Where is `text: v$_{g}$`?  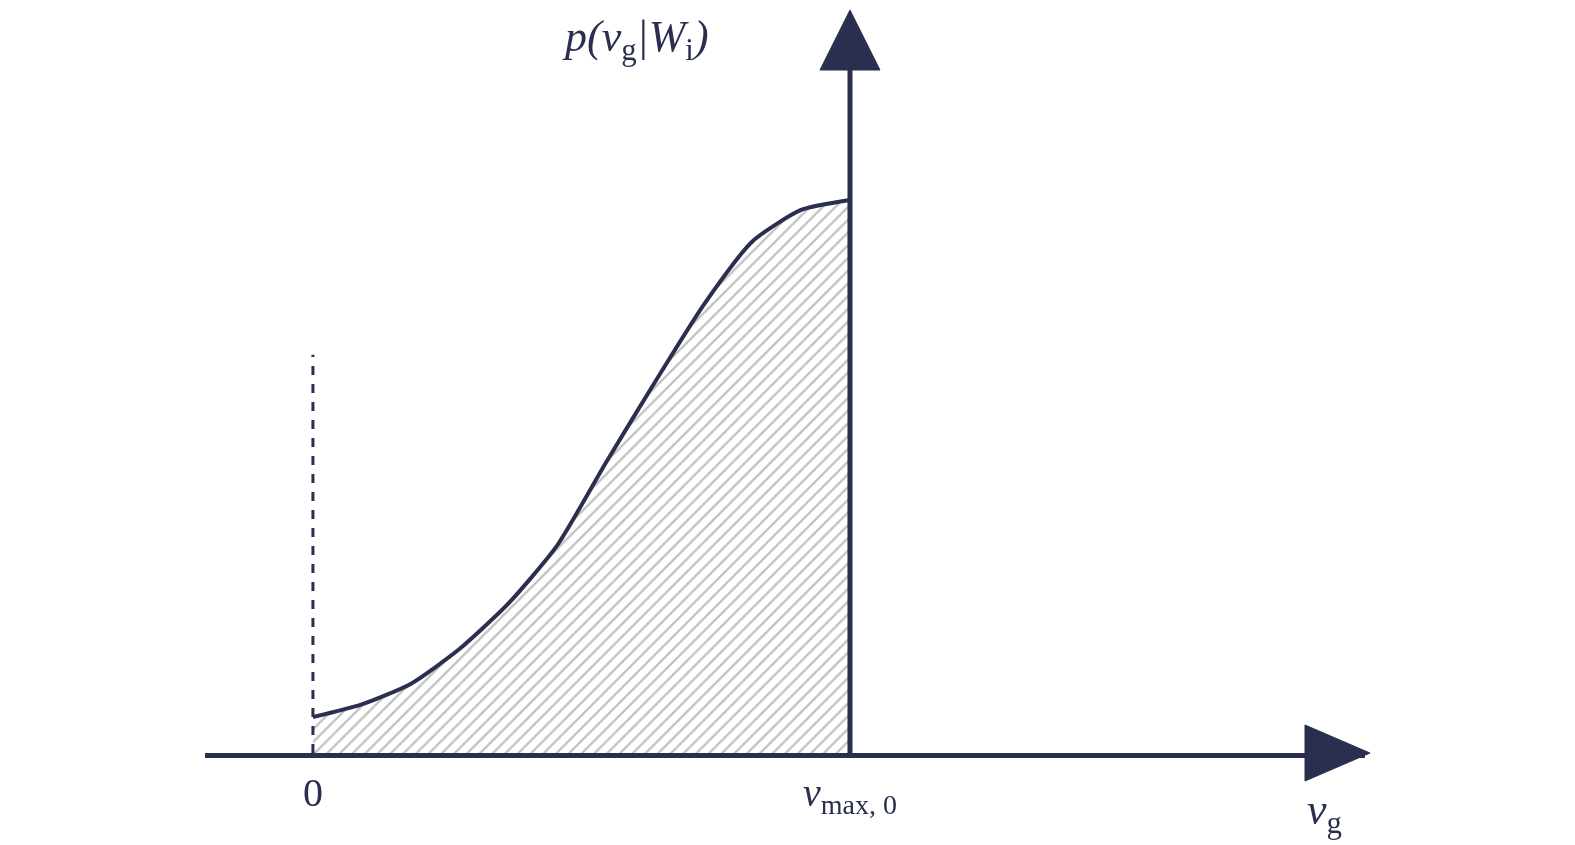
text: v$_{g}$ is located at coordinates (1324, 813).